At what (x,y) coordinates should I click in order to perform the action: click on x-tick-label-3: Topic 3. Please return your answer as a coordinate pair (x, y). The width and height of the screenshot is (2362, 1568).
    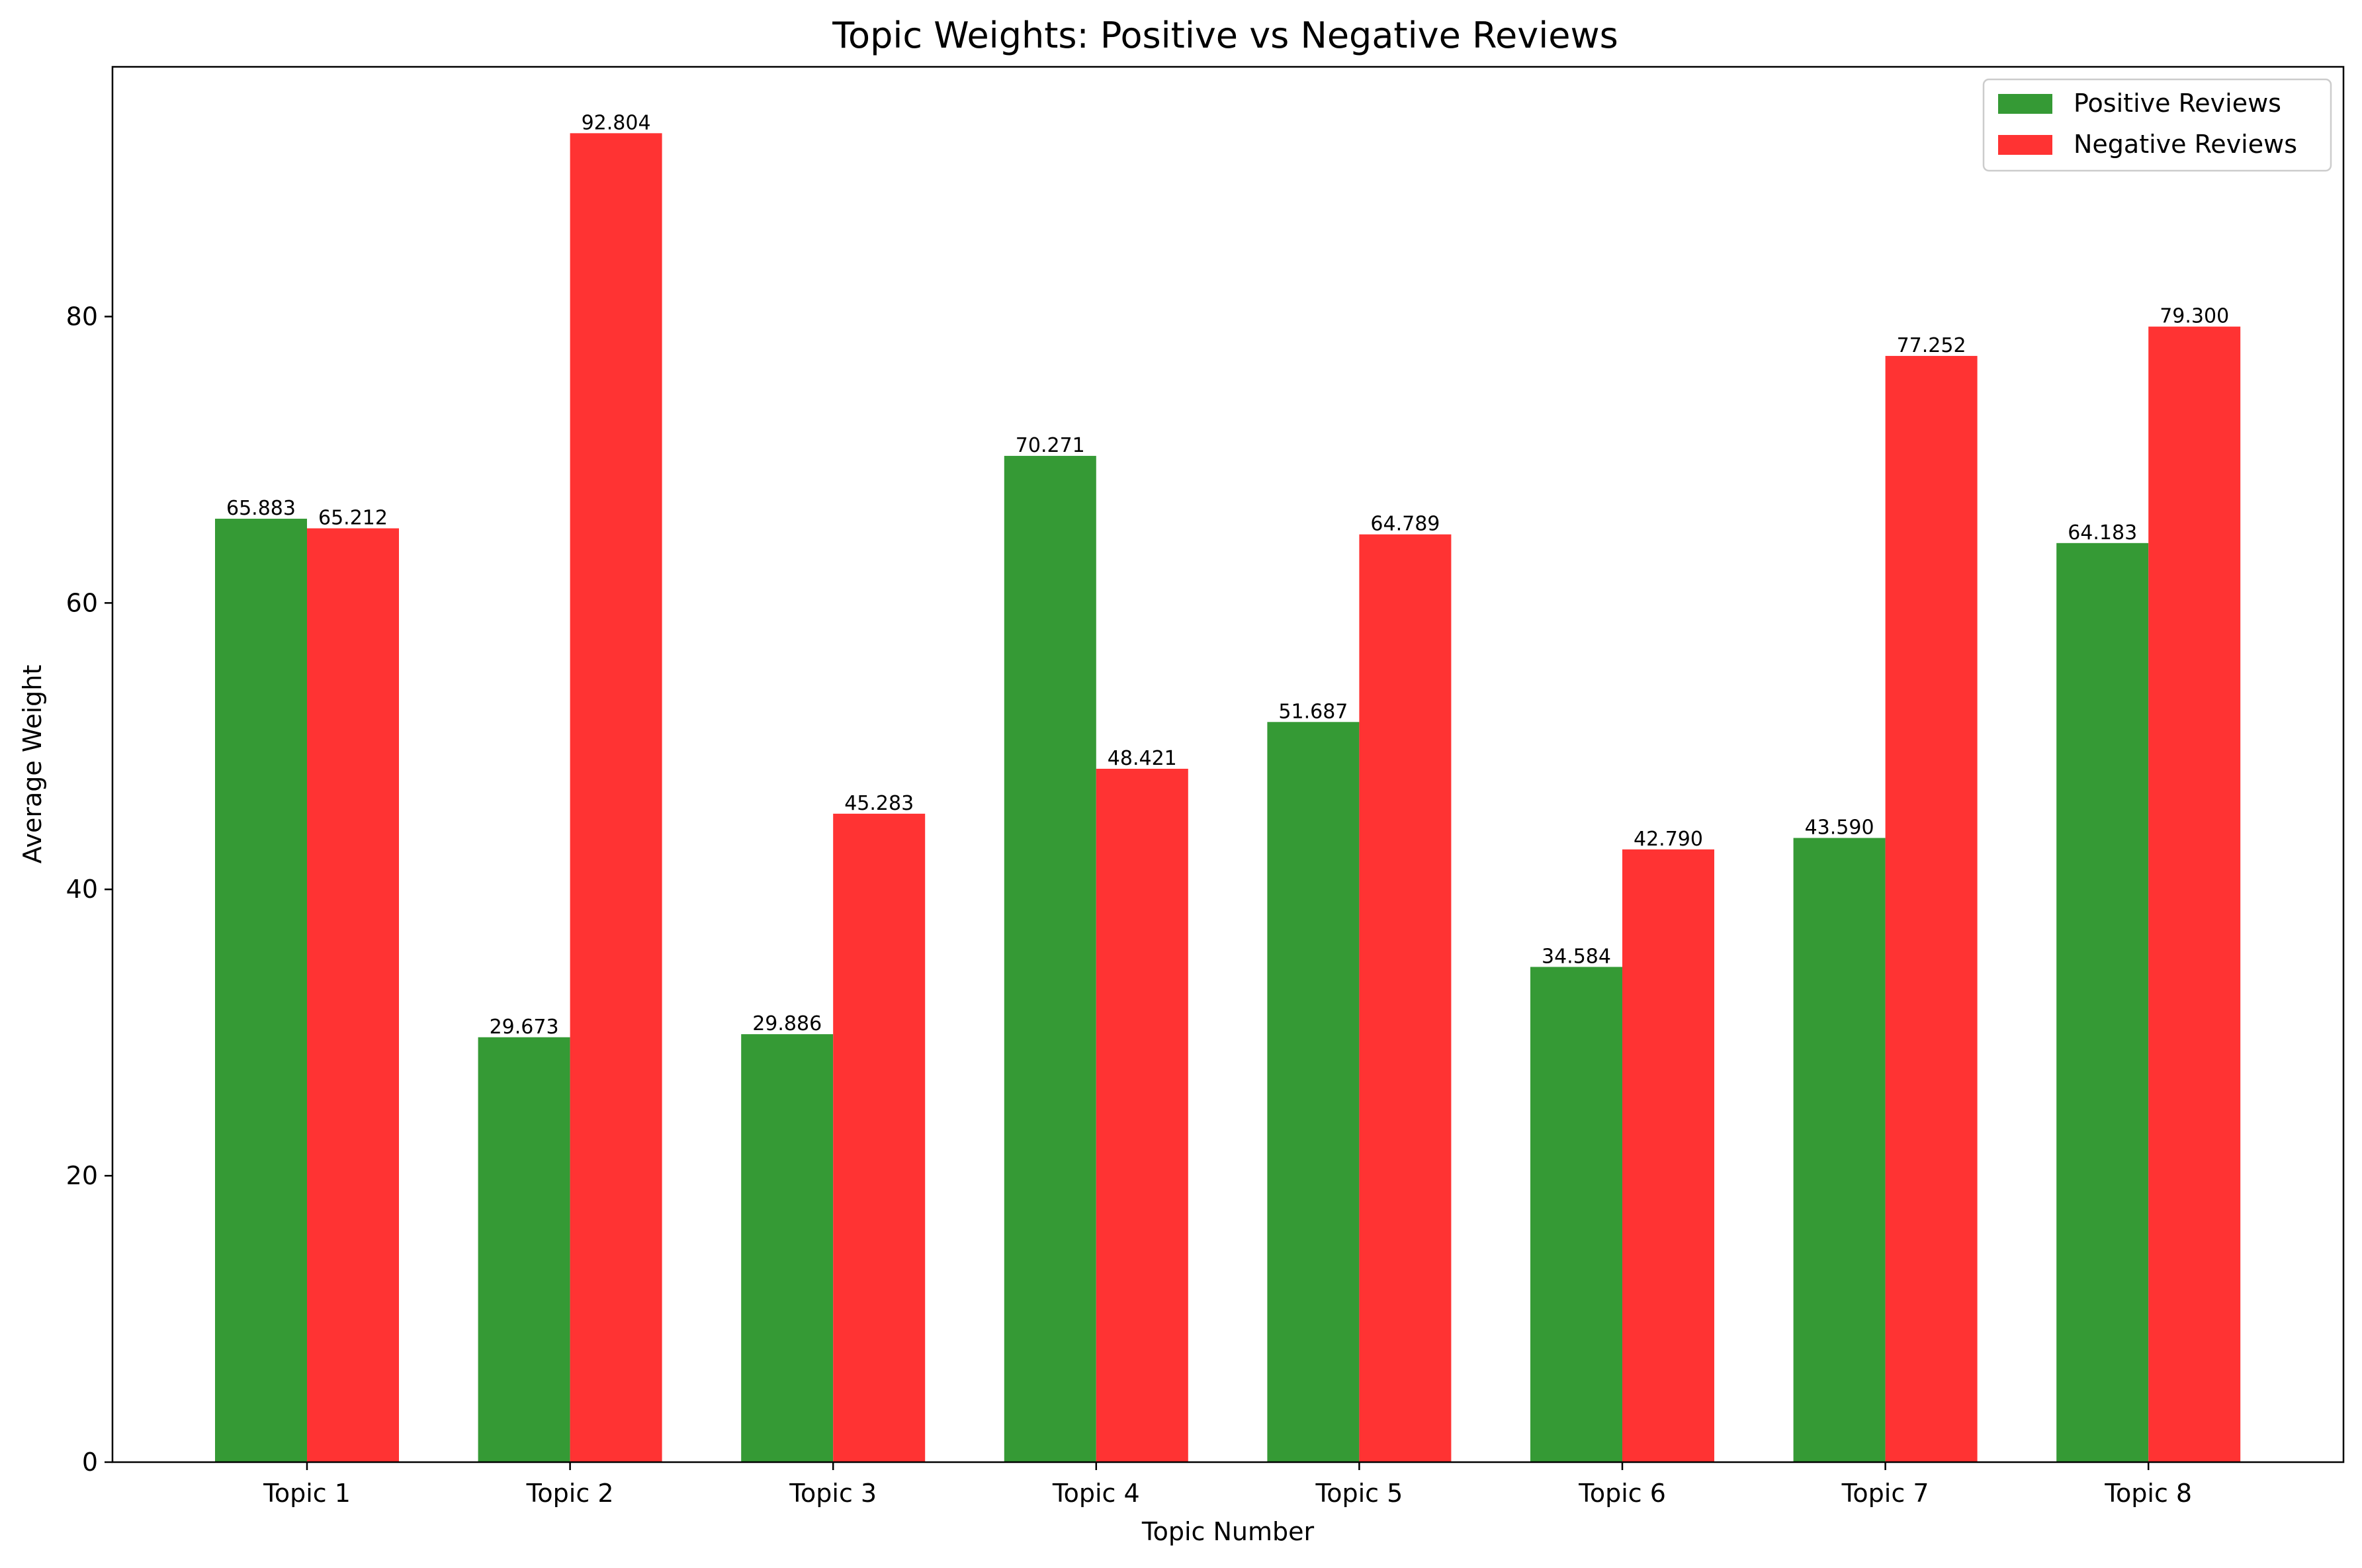
    Looking at the image, I should click on (833, 1494).